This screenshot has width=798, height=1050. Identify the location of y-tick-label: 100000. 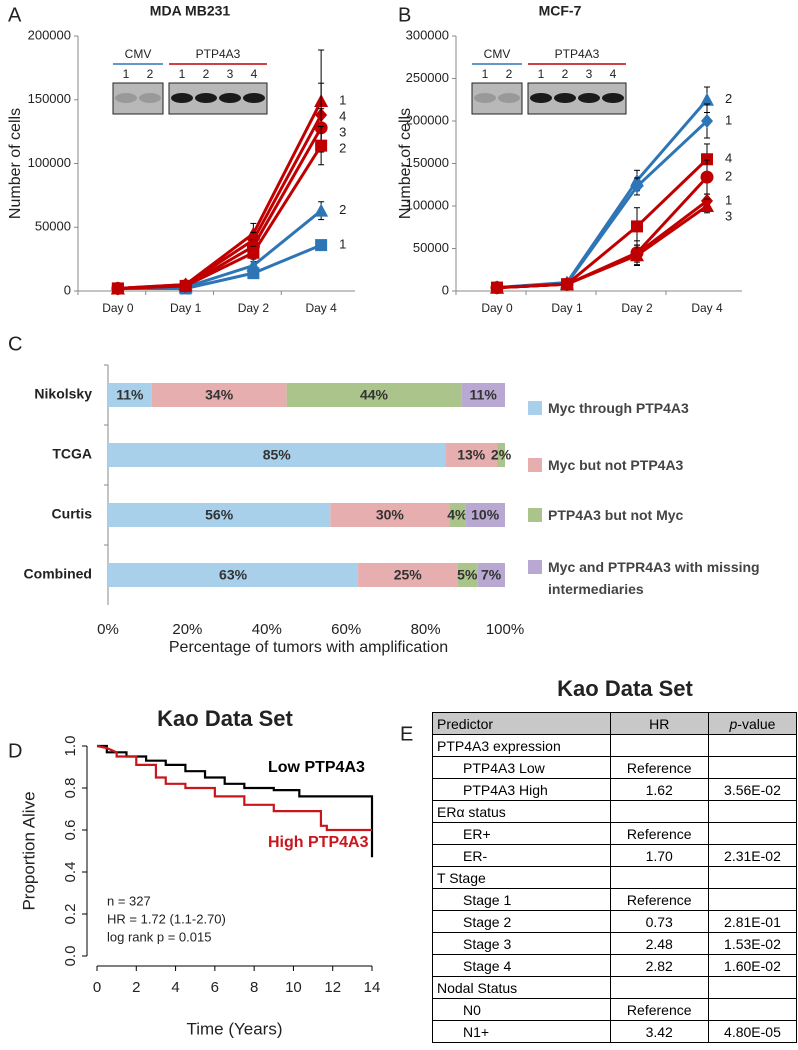
(49, 162).